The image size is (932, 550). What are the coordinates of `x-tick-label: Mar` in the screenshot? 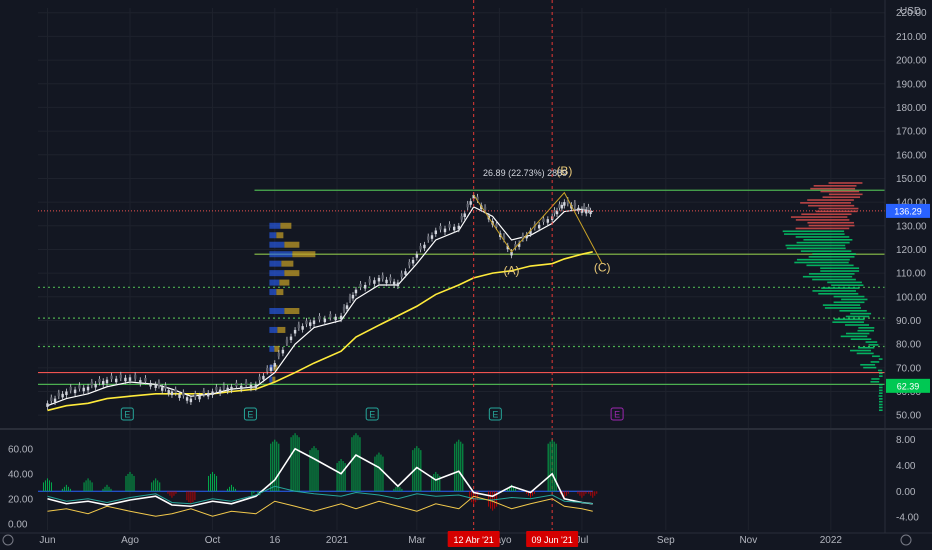 It's located at (417, 540).